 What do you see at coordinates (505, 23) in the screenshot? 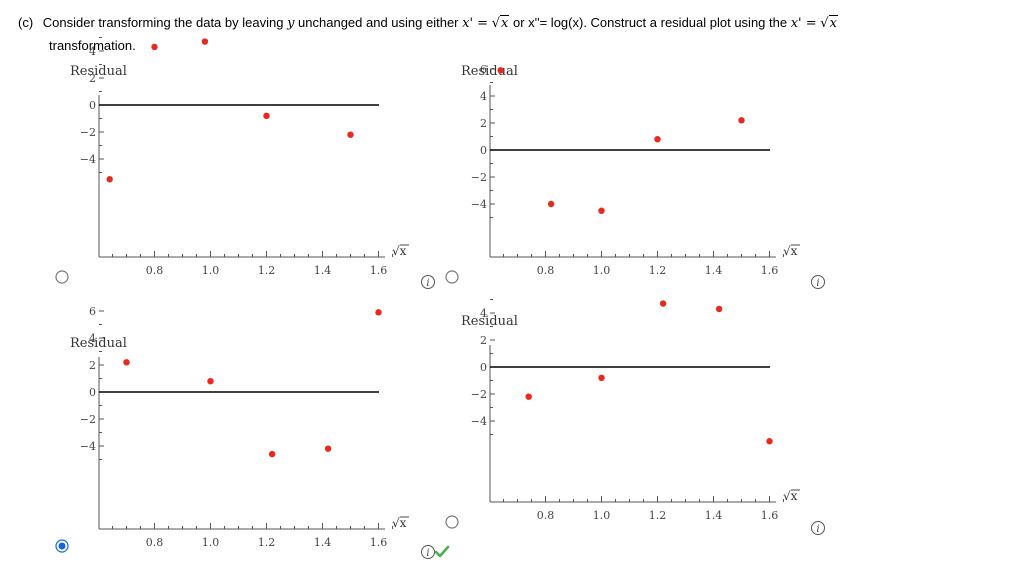
I see `sqrt-arg: x` at bounding box center [505, 23].